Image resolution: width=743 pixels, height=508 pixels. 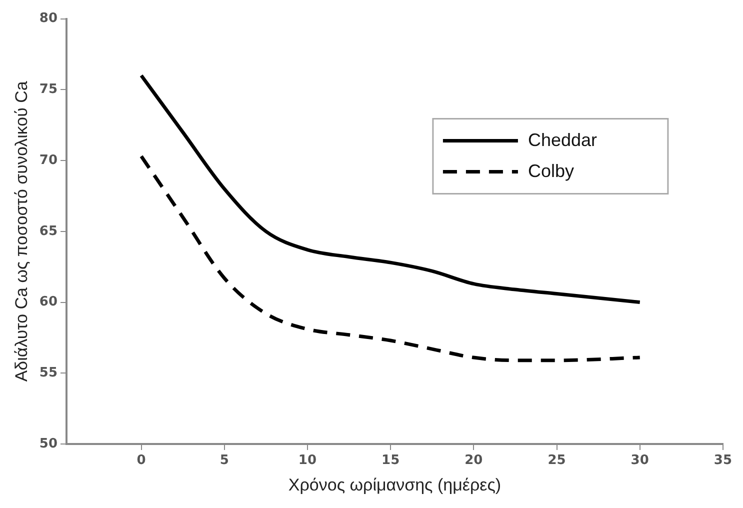 I want to click on x-tick-label: 15, so click(x=391, y=460).